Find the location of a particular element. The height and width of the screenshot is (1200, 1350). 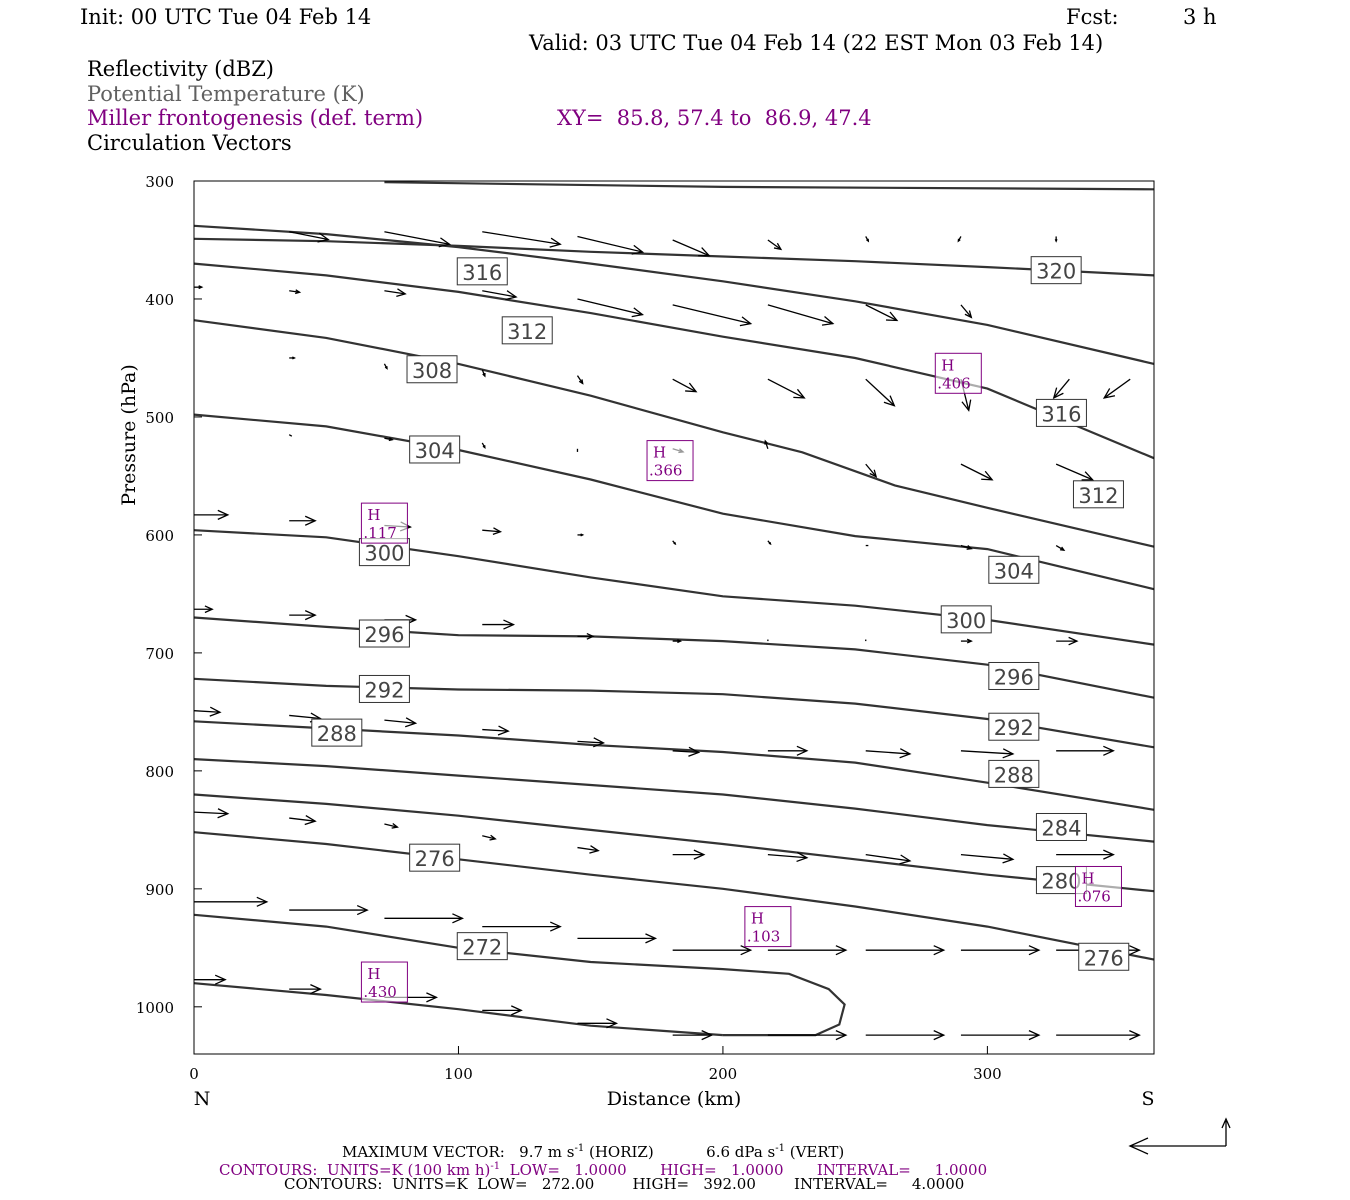

high-value-1: .366 is located at coordinates (665, 471).